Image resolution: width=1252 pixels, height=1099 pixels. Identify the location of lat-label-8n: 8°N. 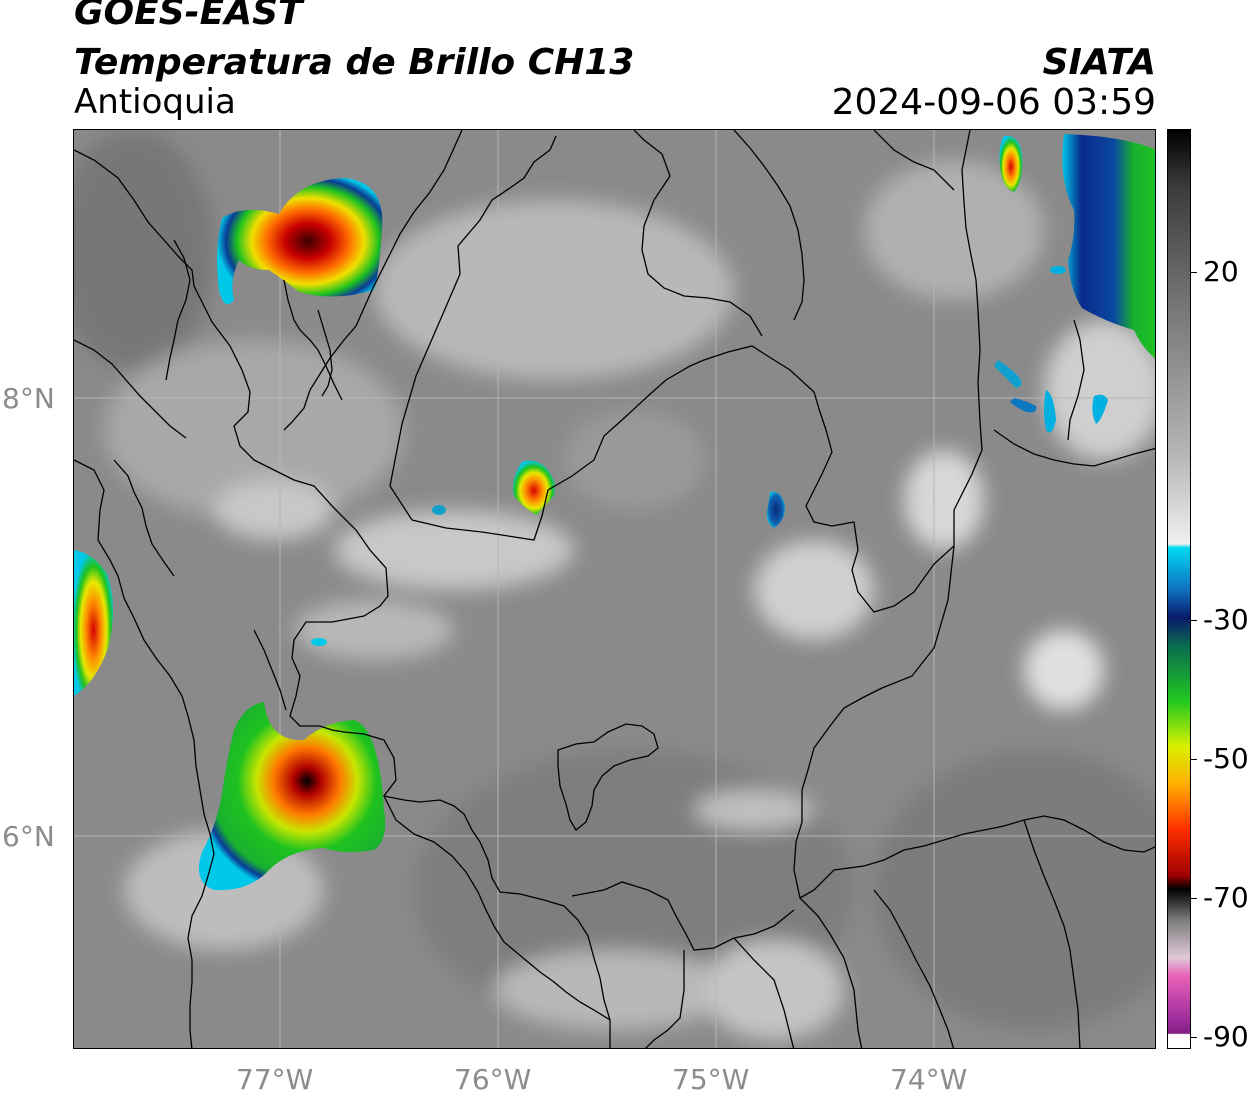
(28, 398).